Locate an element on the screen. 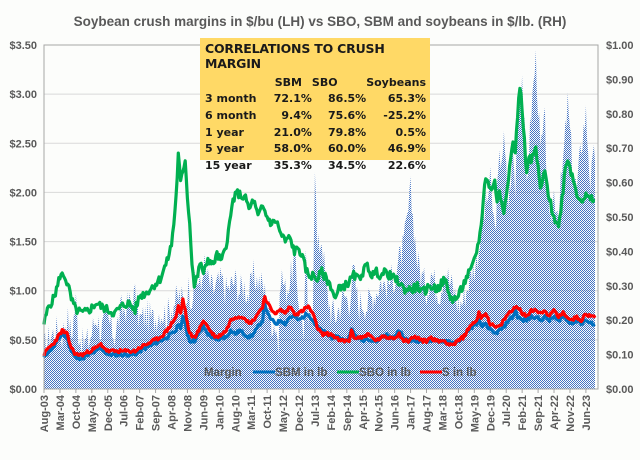  right-axis-tick-label: $0.00 is located at coordinates (620, 390).